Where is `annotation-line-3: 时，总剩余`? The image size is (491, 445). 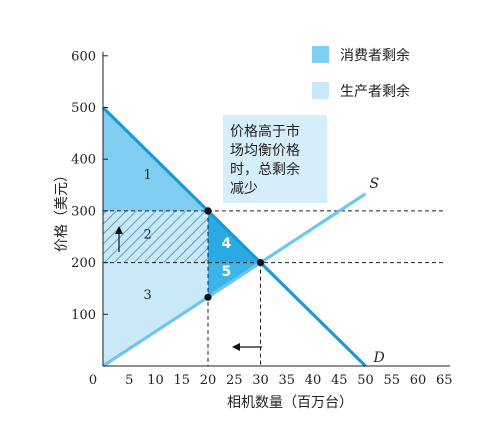
annotation-line-3: 时，总剩余 is located at coordinates (265, 169).